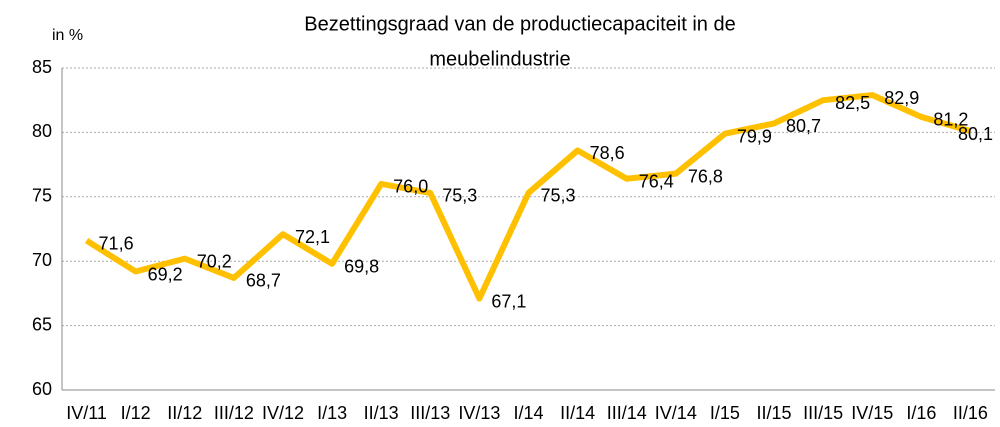  What do you see at coordinates (283, 413) in the screenshot?
I see `x-tick-label: IV/12` at bounding box center [283, 413].